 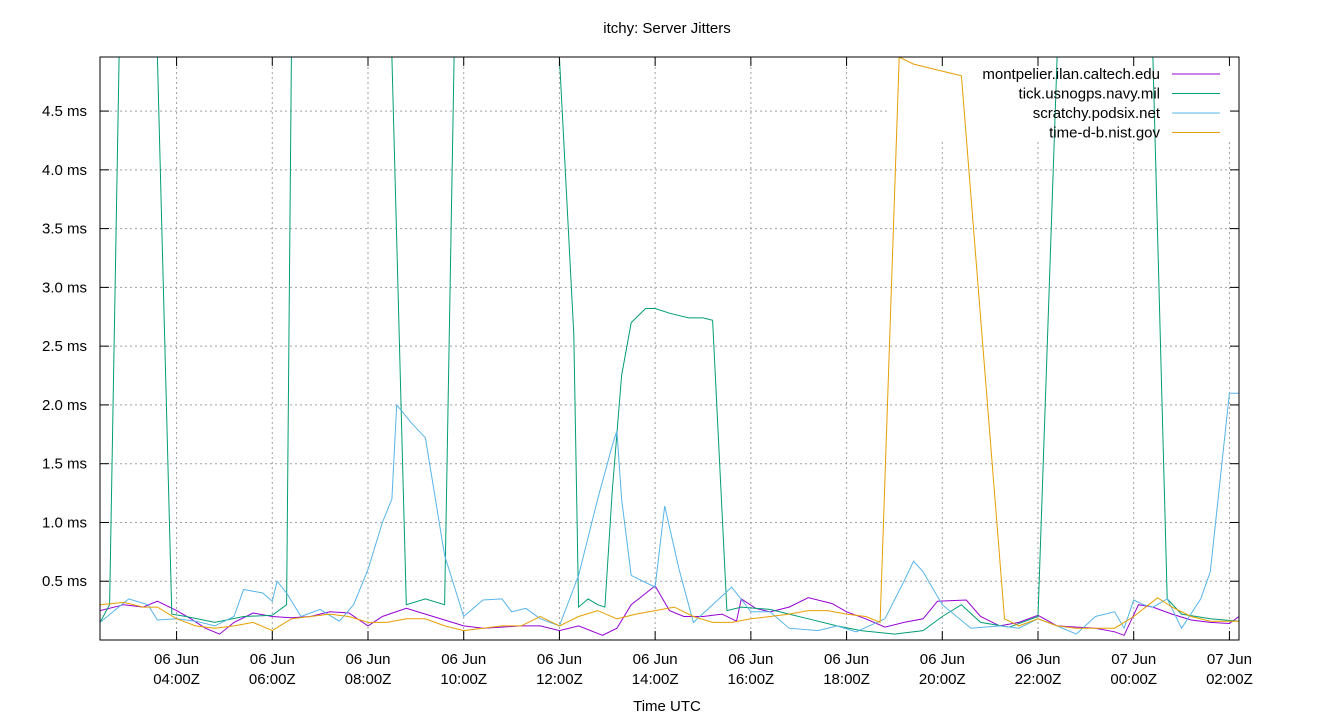 I want to click on legend-label: tick.usnogps.navy.mil, so click(x=1089, y=94).